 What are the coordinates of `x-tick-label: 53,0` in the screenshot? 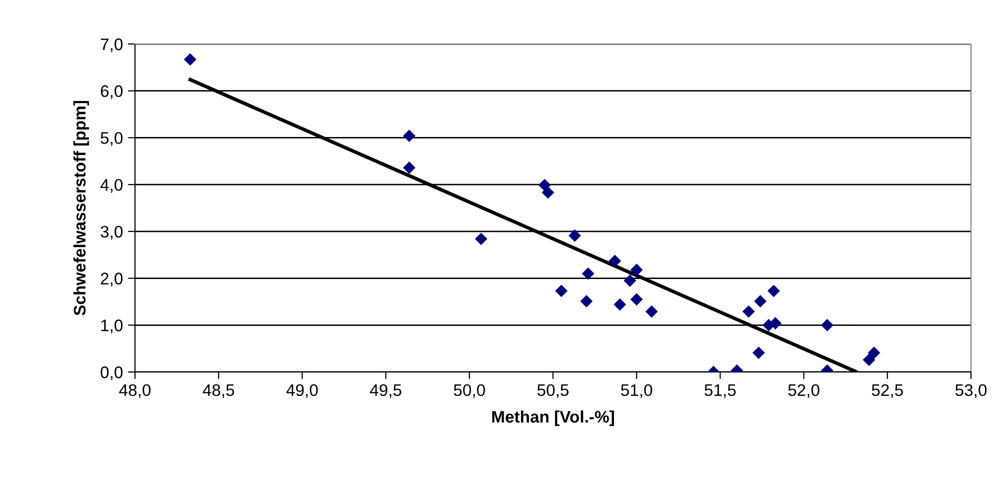 It's located at (971, 391).